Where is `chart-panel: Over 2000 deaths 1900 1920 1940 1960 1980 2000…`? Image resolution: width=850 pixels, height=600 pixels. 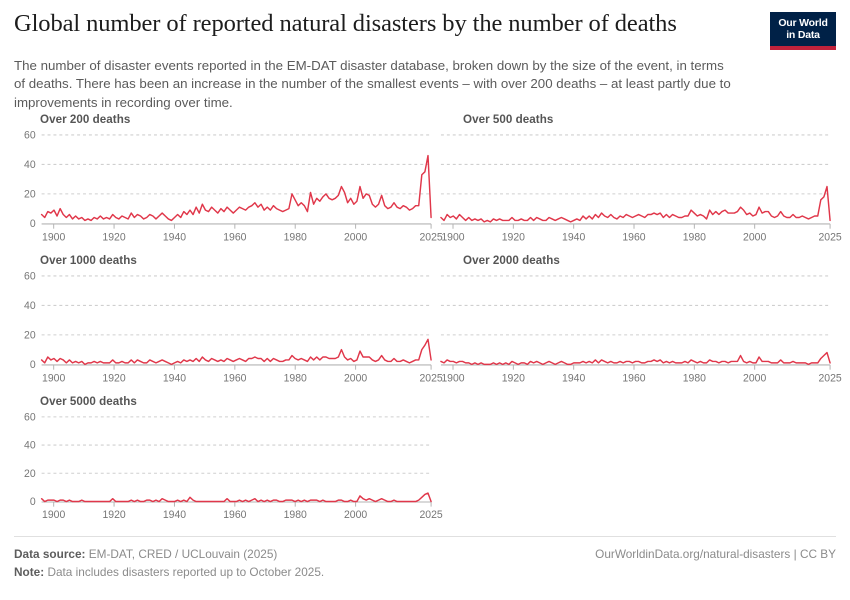
chart-panel: Over 2000 deaths 1900 1920 1940 1960 1980 2000… is located at coordinates (639, 321).